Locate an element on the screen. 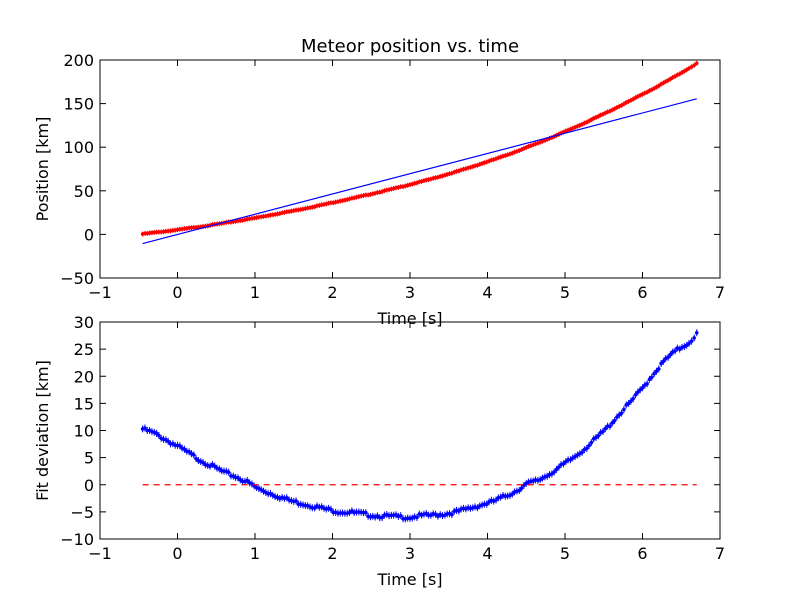 The height and width of the screenshot is (600, 800). y-tick-label: −10 is located at coordinates (77, 539).